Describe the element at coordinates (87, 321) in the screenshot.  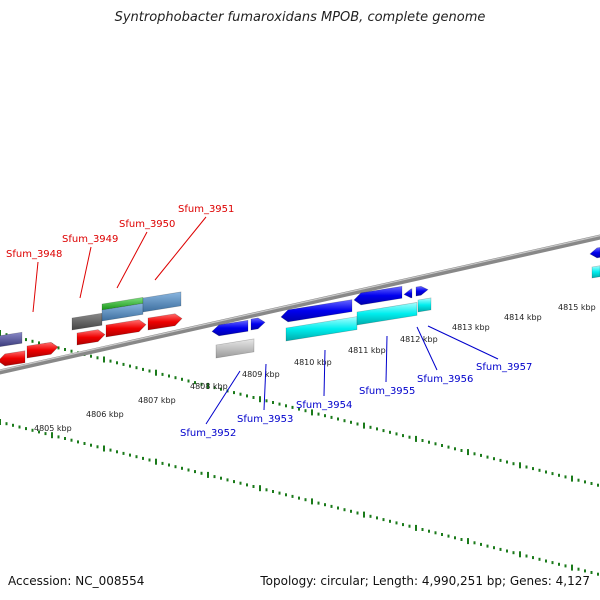
I see `feature-darkgrey` at that location.